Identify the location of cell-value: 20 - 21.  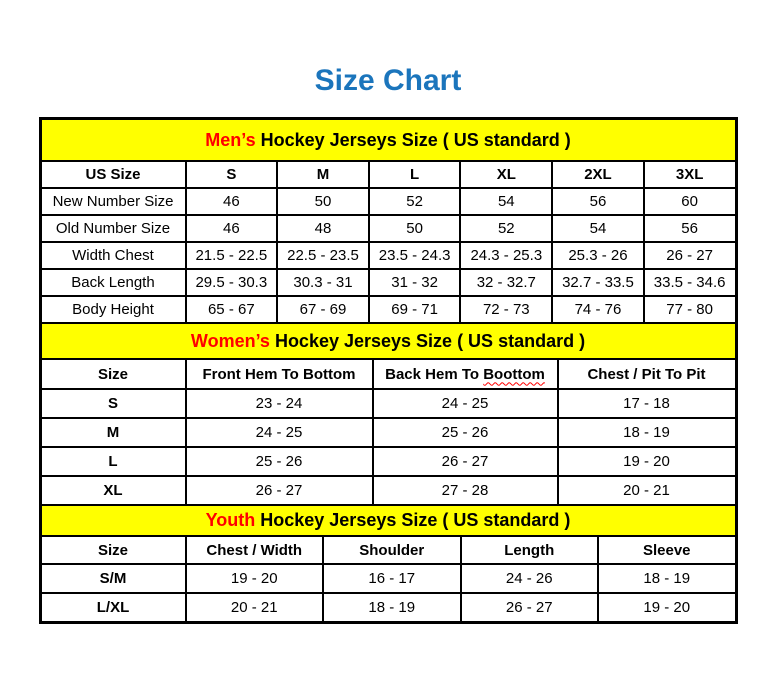
(646, 490).